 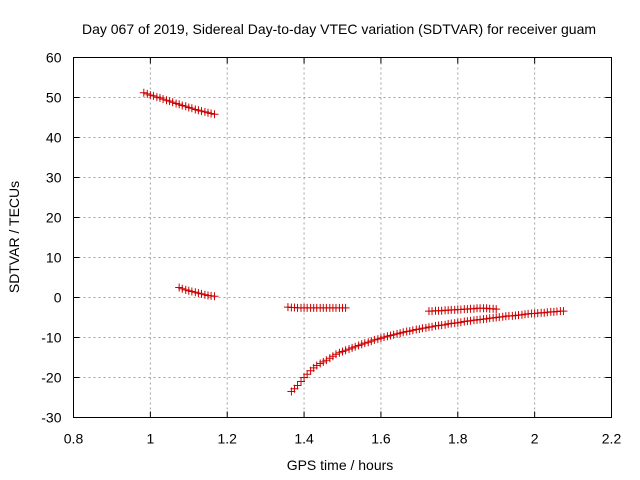 What do you see at coordinates (54, 258) in the screenshot?
I see `y-tick-label: 10` at bounding box center [54, 258].